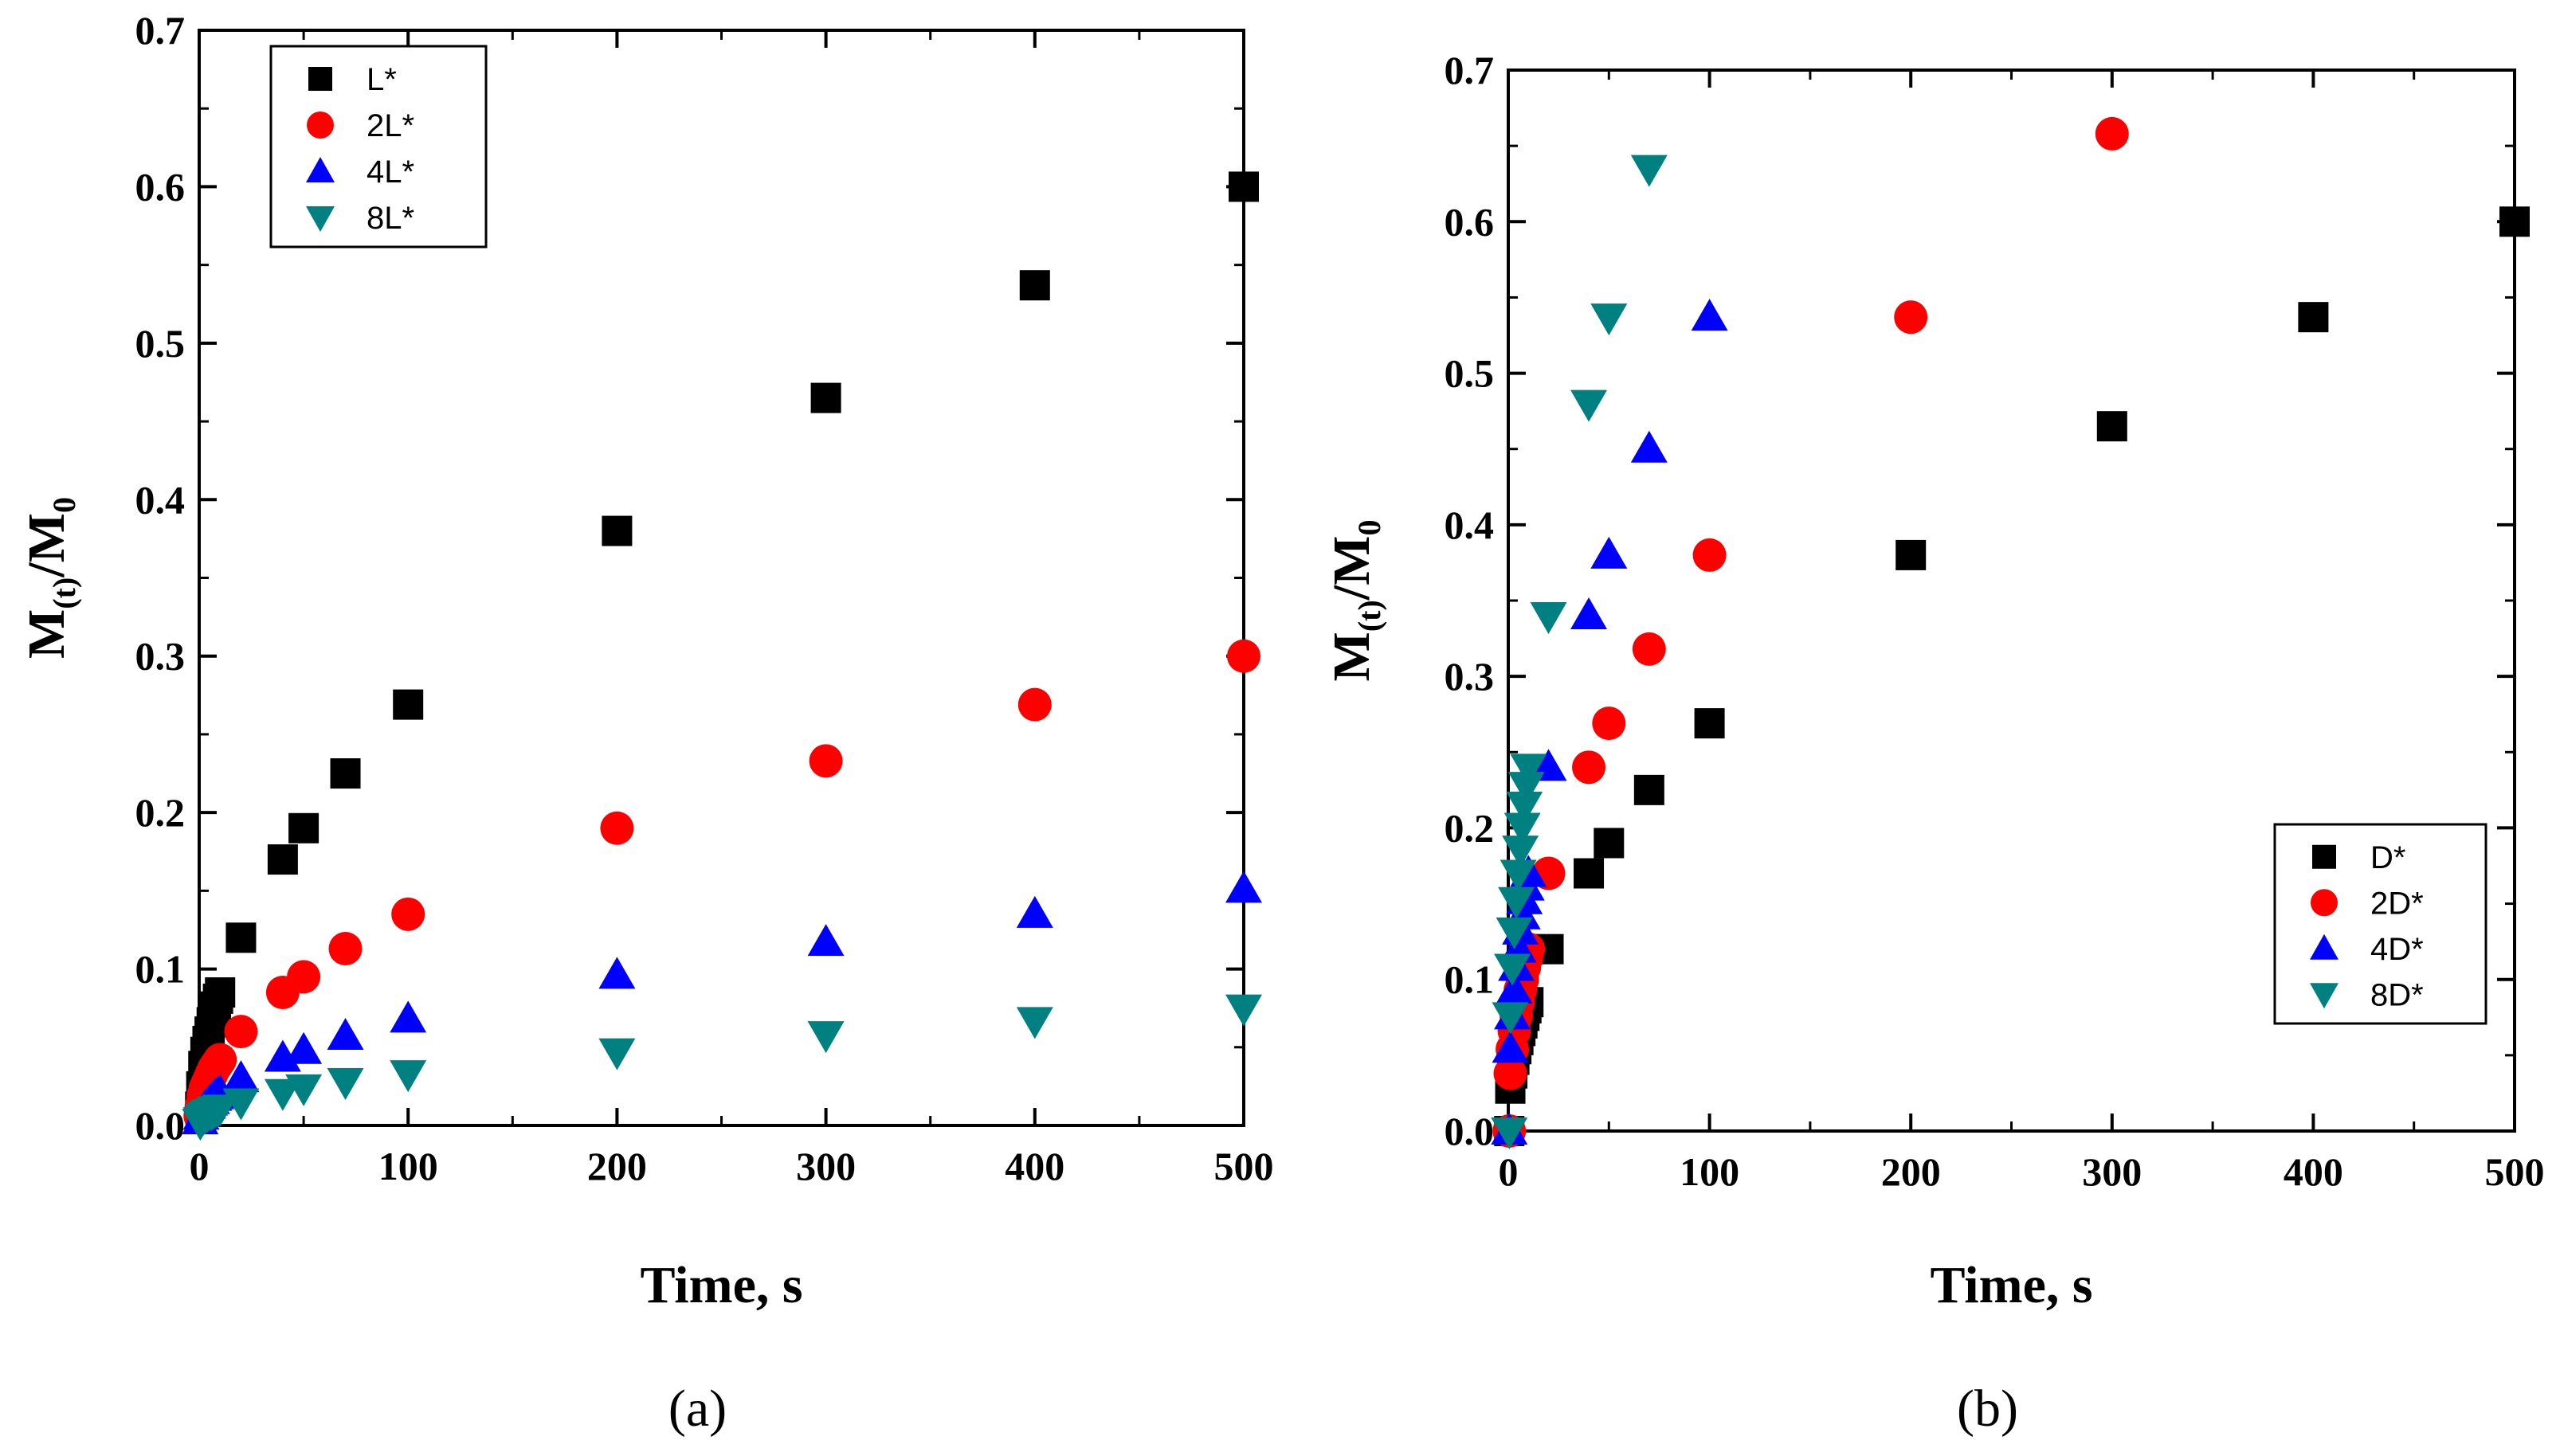 The image size is (2560, 1456). I want to click on series-8lstar, so click(722, 1067).